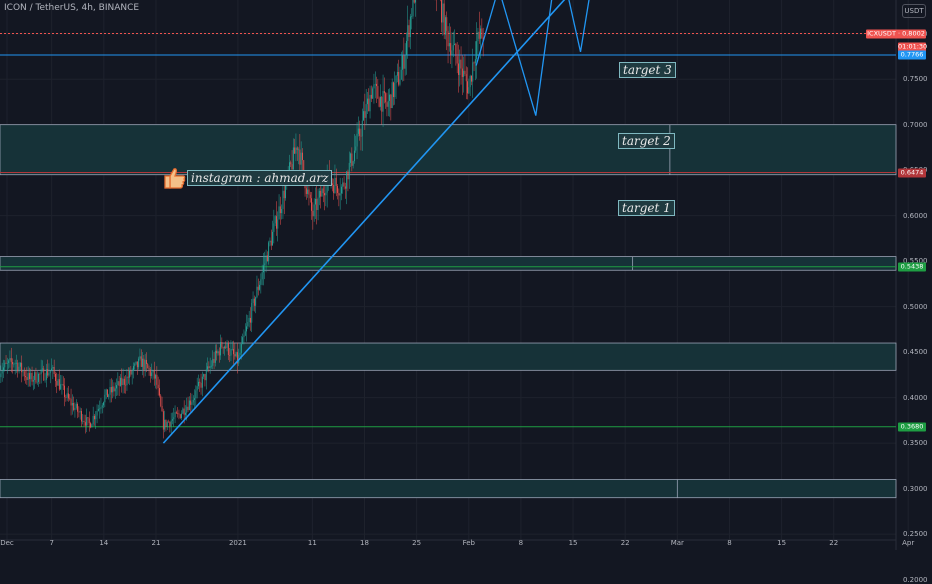  Describe the element at coordinates (625, 543) in the screenshot. I see `time-tick-label: 22` at that location.